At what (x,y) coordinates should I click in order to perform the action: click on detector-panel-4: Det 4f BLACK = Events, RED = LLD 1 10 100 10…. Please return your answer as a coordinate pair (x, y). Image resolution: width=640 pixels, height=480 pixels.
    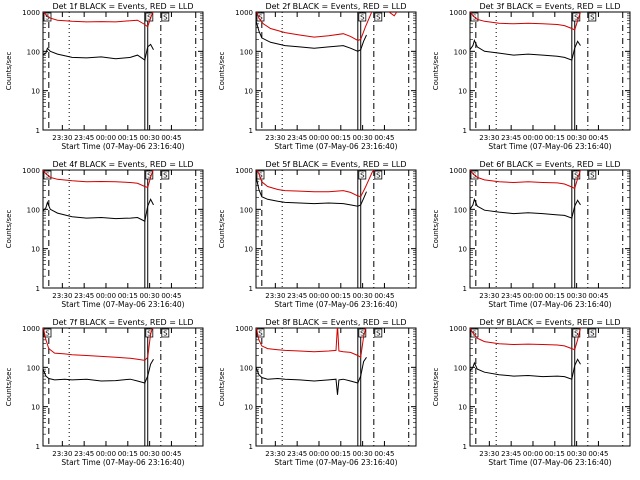
    Looking at the image, I should click on (104, 234).